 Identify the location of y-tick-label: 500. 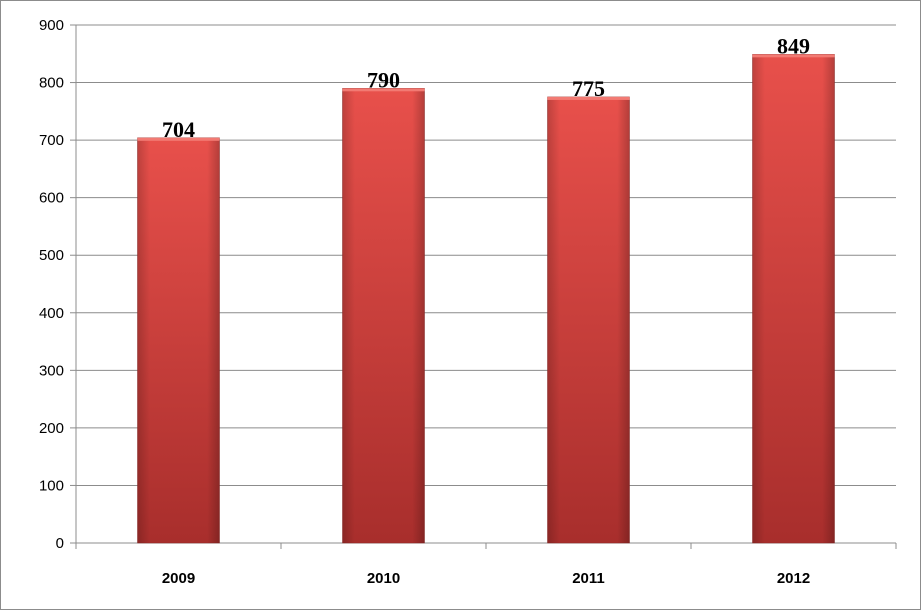
(51, 255).